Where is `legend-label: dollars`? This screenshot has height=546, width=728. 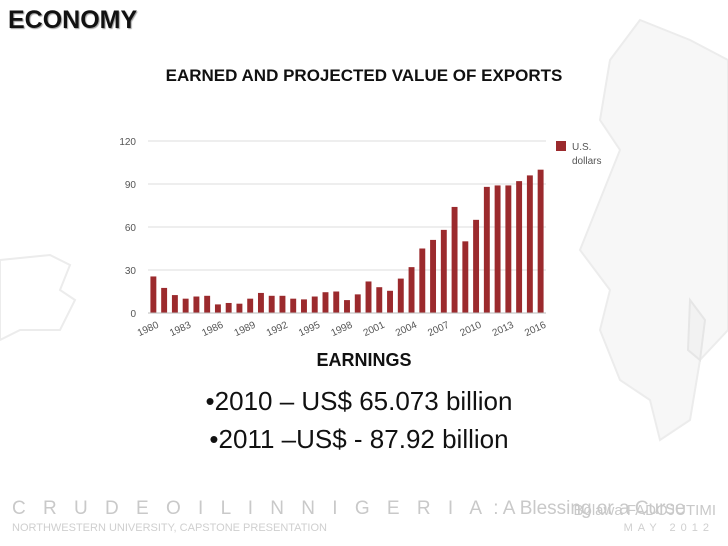
legend-label: dollars is located at coordinates (586, 161).